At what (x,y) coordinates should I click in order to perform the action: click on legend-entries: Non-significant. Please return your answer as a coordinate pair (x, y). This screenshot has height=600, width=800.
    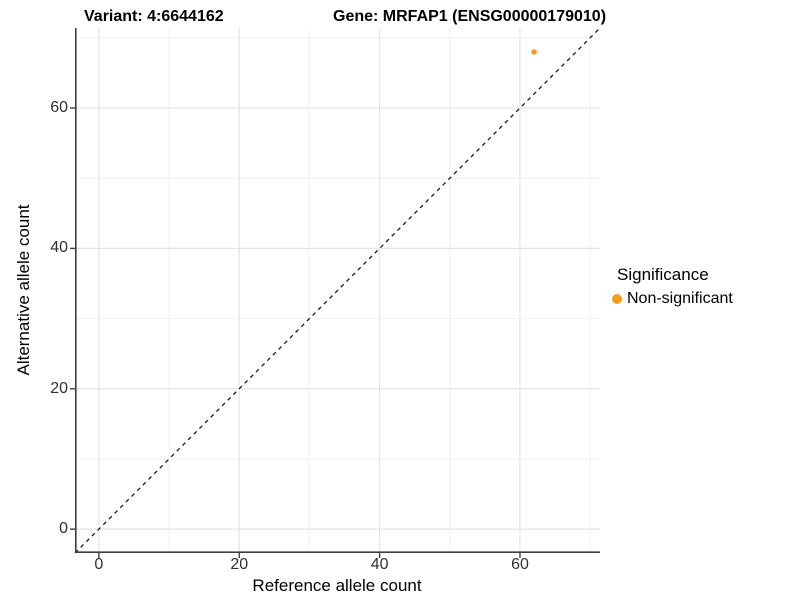
    Looking at the image, I should click on (672, 299).